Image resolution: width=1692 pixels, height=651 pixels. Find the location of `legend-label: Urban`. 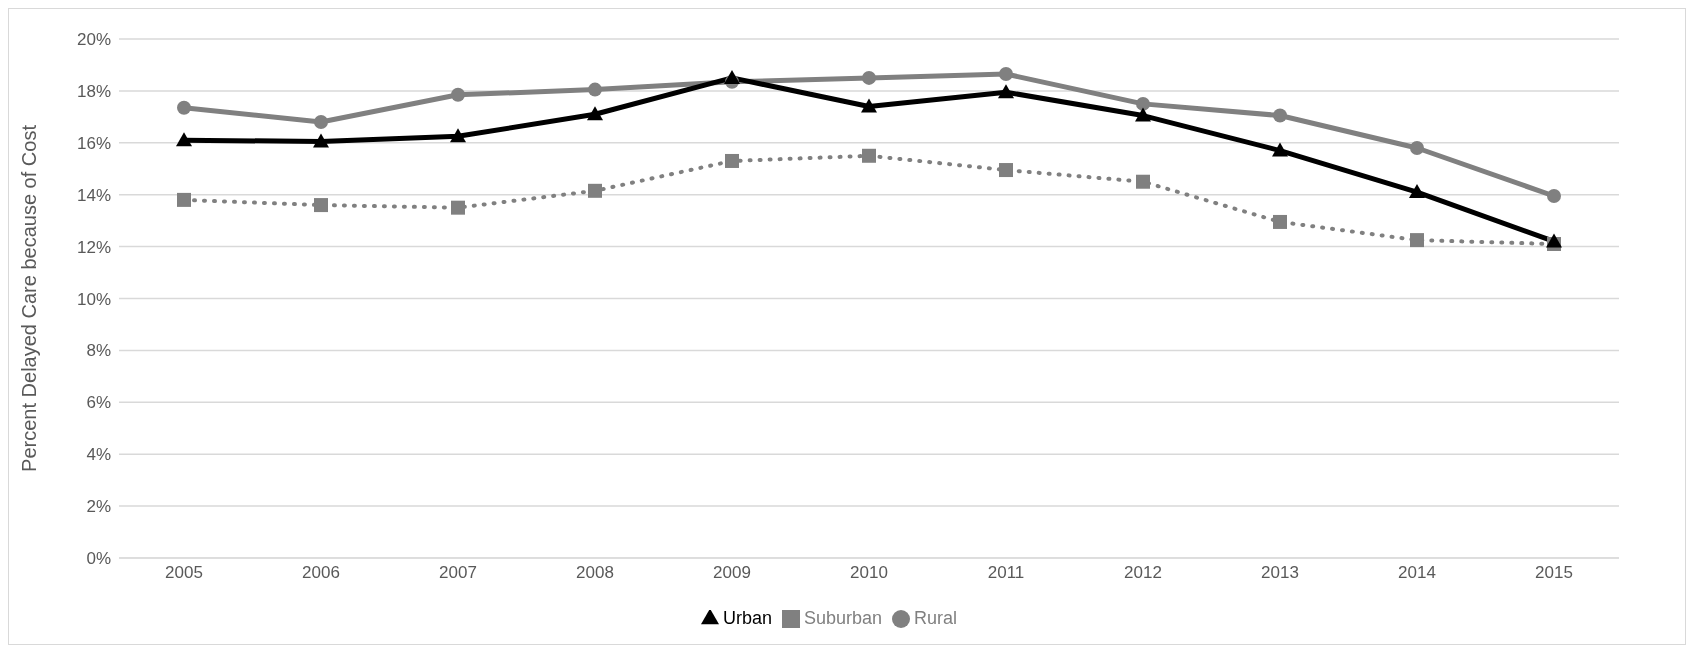

legend-label: Urban is located at coordinates (747, 618).